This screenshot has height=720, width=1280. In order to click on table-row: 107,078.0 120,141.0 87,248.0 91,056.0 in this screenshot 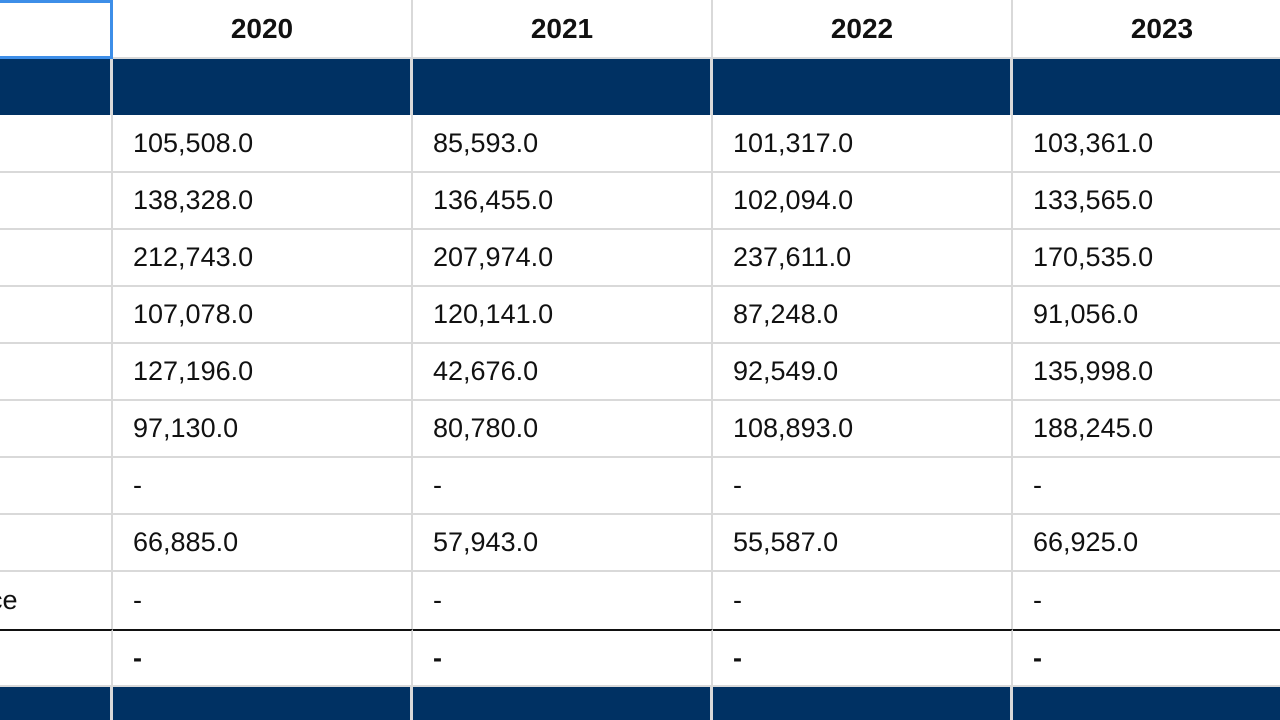, I will do `click(640, 315)`.